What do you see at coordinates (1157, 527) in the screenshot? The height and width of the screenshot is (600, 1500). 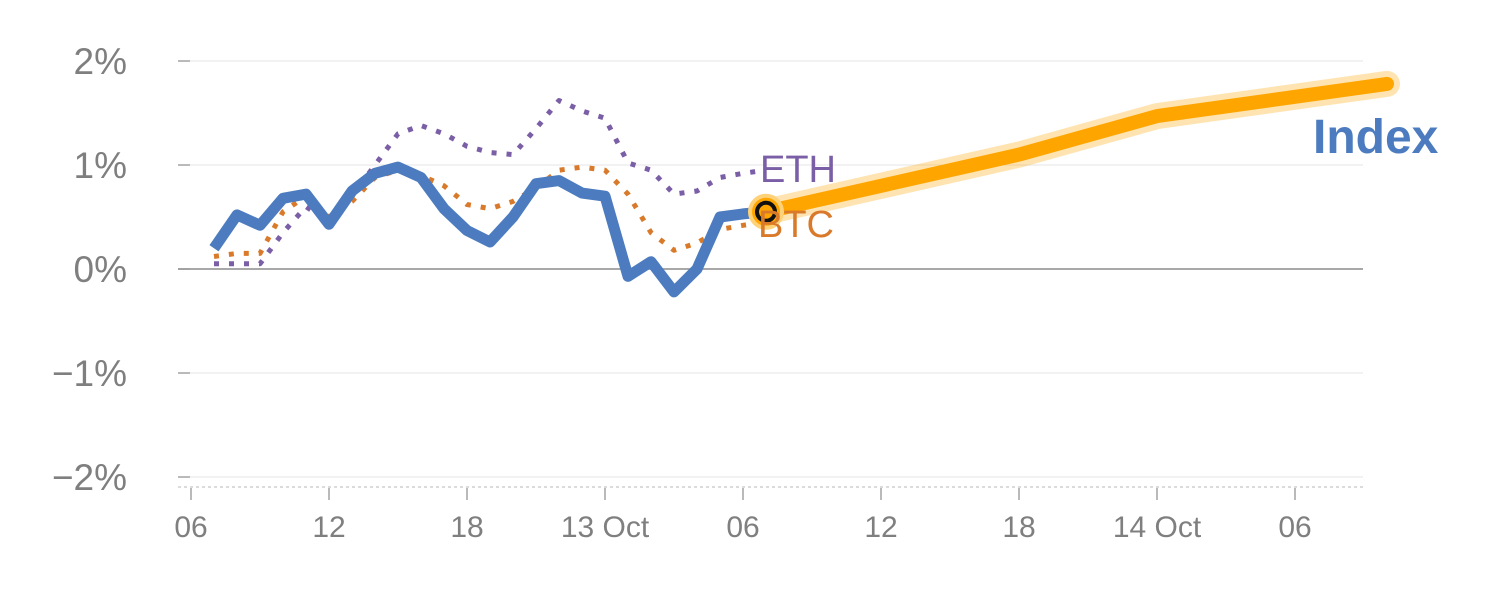 I see `x-tick-label: 14 Oct` at bounding box center [1157, 527].